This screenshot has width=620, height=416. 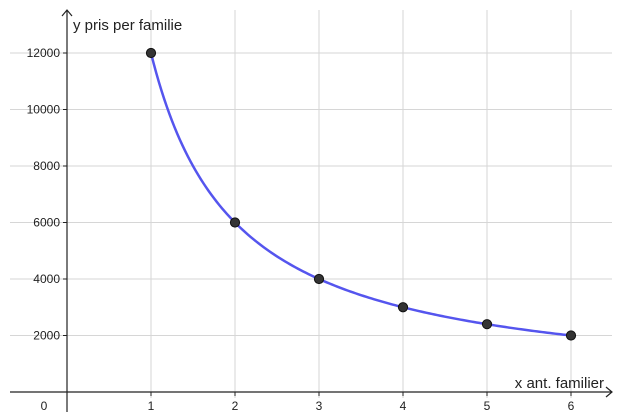 What do you see at coordinates (319, 406) in the screenshot?
I see `x-tick-label-3: 3` at bounding box center [319, 406].